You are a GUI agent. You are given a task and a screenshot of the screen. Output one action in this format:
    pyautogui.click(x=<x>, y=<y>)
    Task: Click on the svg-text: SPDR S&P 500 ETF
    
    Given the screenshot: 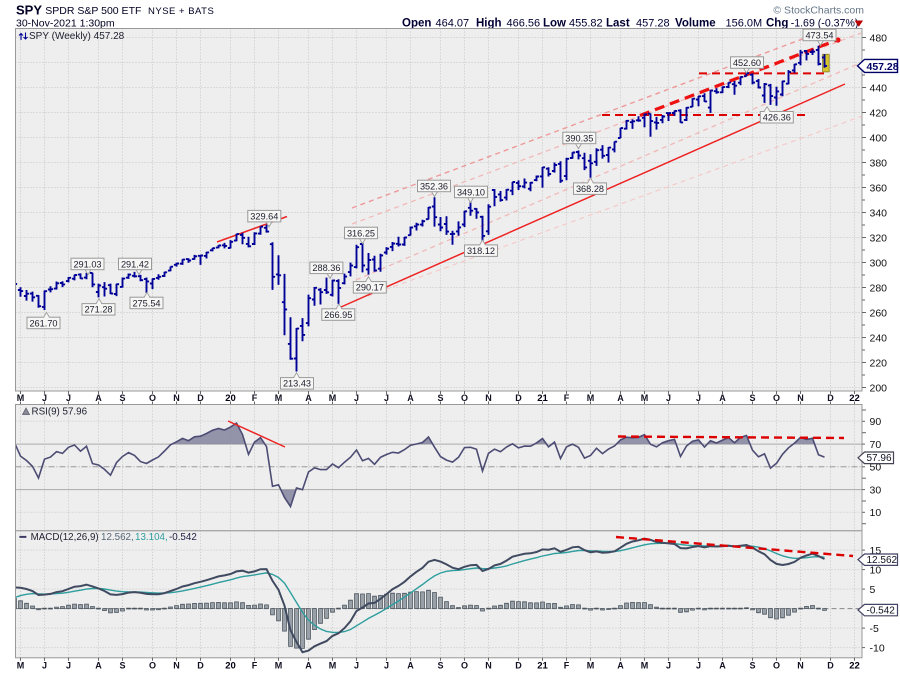 What is the action you would take?
    pyautogui.click(x=93, y=11)
    